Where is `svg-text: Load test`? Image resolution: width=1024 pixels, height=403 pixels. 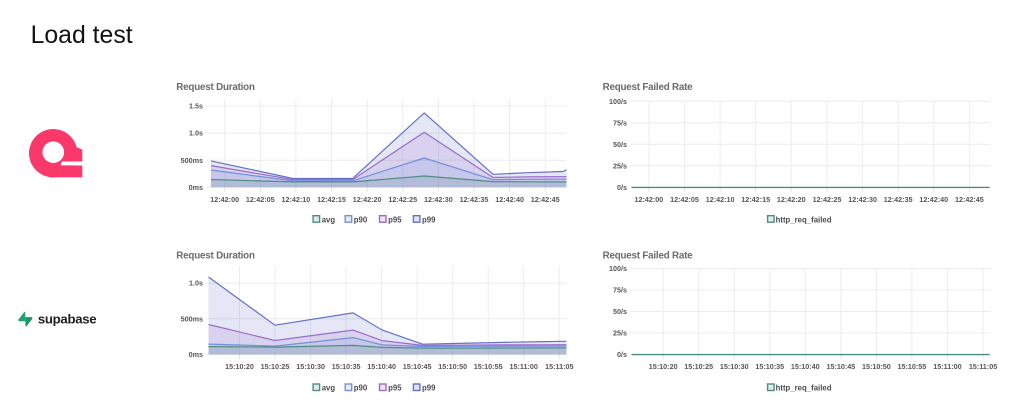 svg-text: Load test is located at coordinates (82, 35).